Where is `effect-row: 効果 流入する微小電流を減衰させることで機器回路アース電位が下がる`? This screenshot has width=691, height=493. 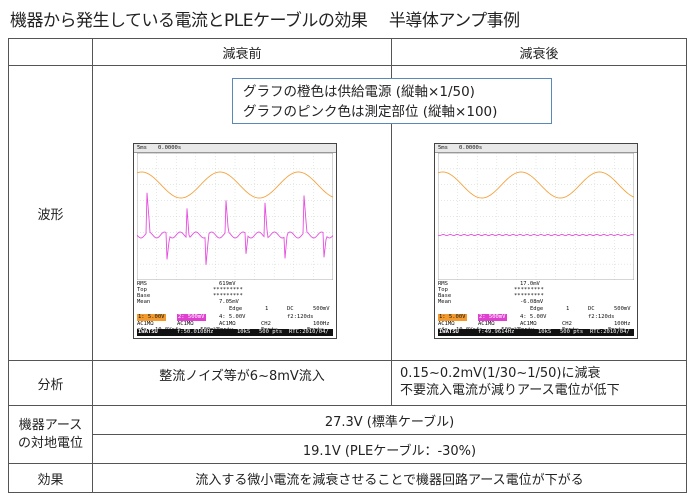 effect-row: 効果 流入する微小電流を減衰させることで機器回路アース電位が下がる is located at coordinates (347, 478).